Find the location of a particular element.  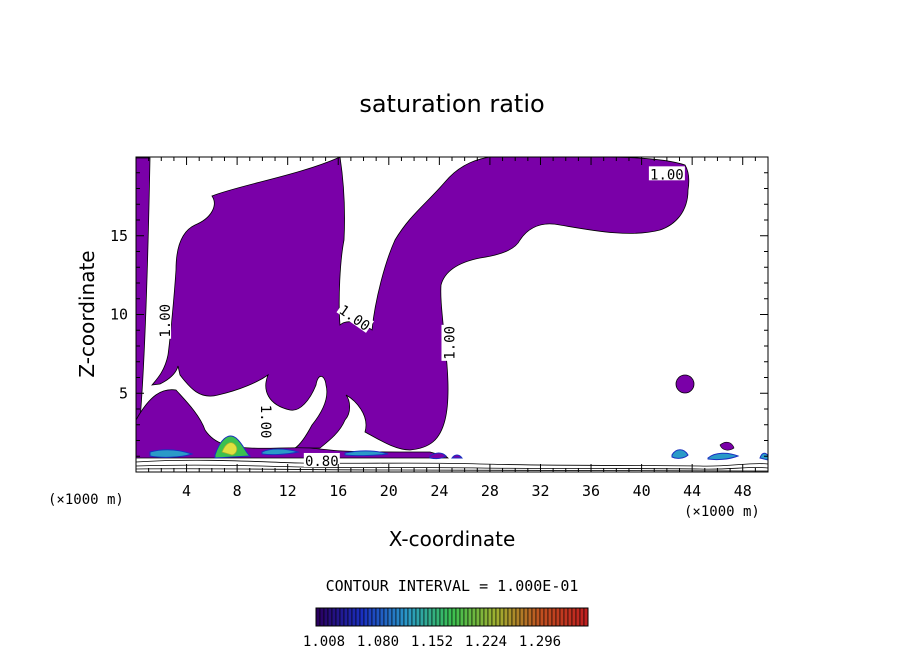

x-unit-left: (×1000 m) is located at coordinates (86, 500).